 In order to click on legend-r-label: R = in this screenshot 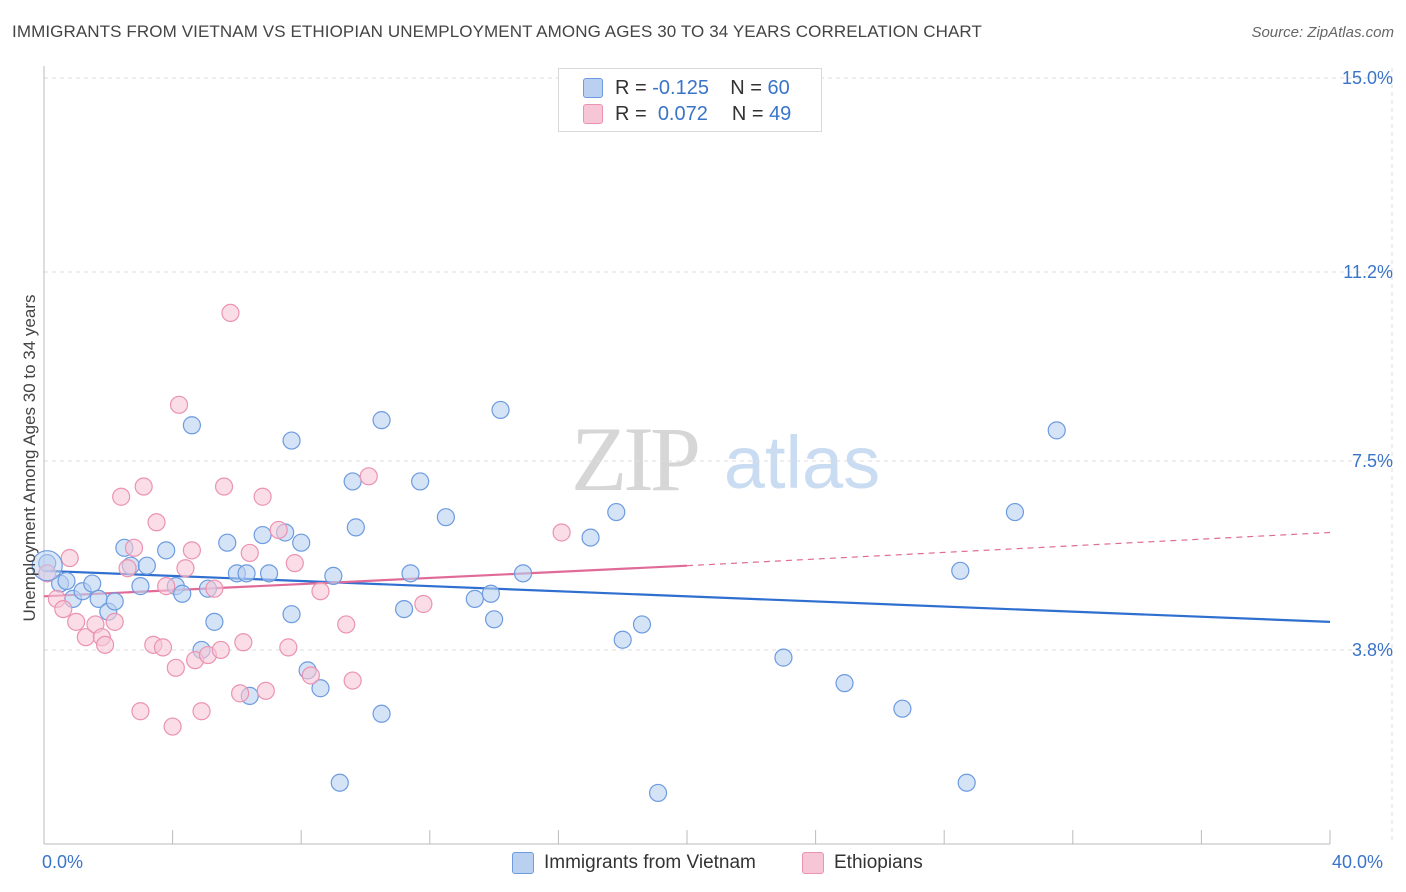, I will do `click(631, 113)`.